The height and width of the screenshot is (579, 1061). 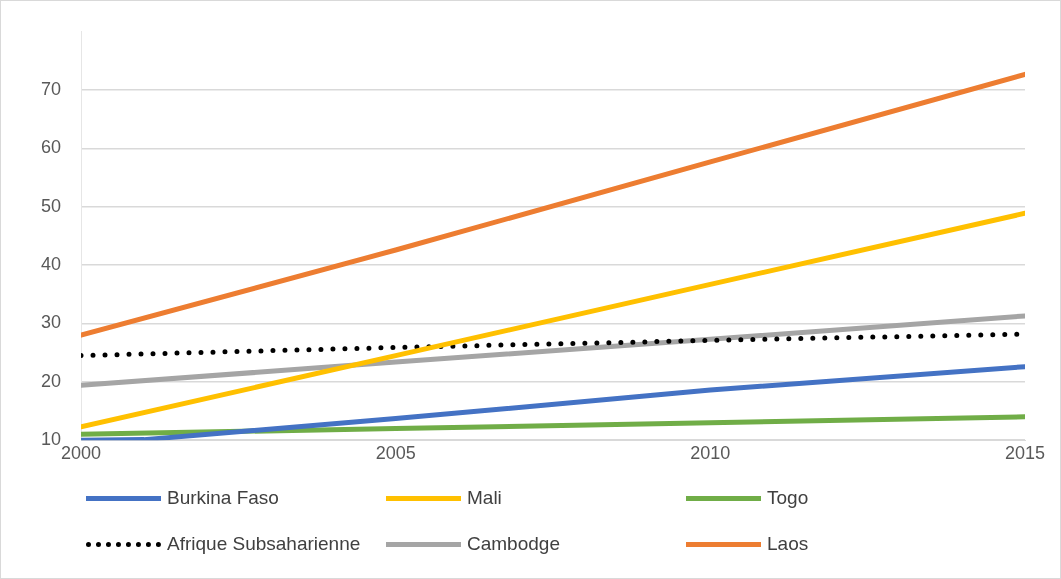 What do you see at coordinates (51, 439) in the screenshot?
I see `y-tick-label: 10` at bounding box center [51, 439].